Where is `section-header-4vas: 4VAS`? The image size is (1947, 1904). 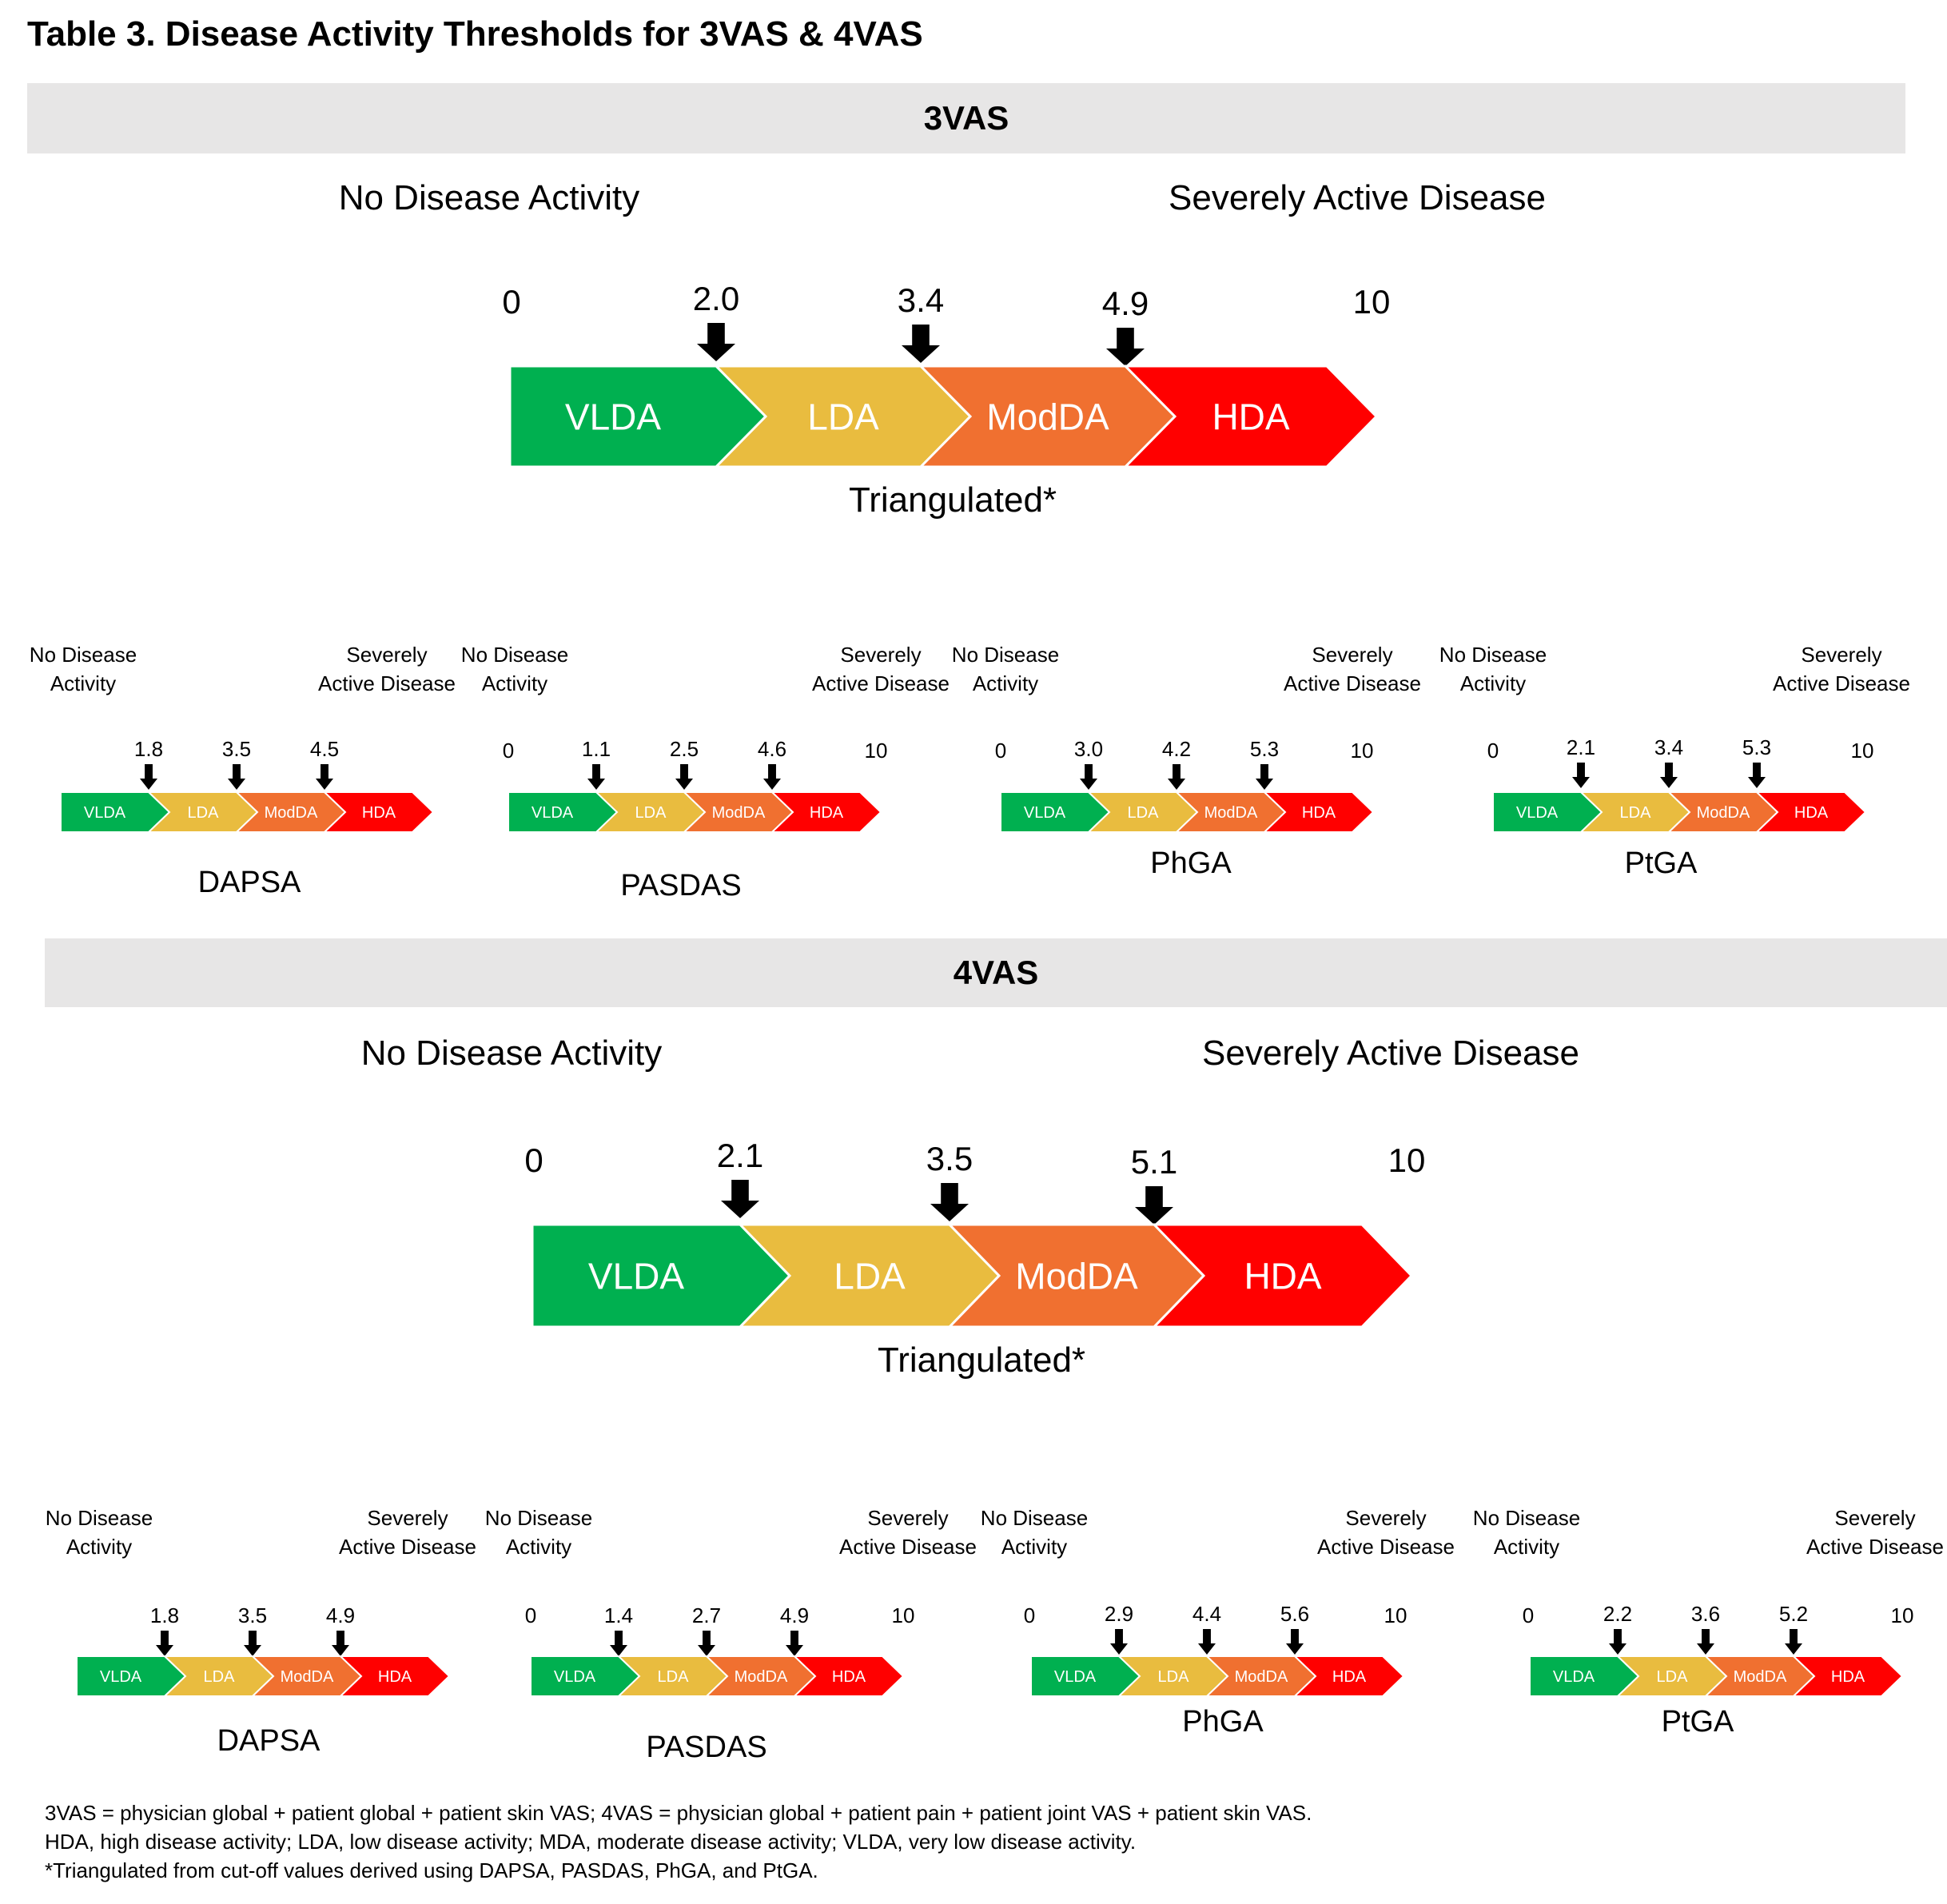
section-header-4vas: 4VAS is located at coordinates (996, 972).